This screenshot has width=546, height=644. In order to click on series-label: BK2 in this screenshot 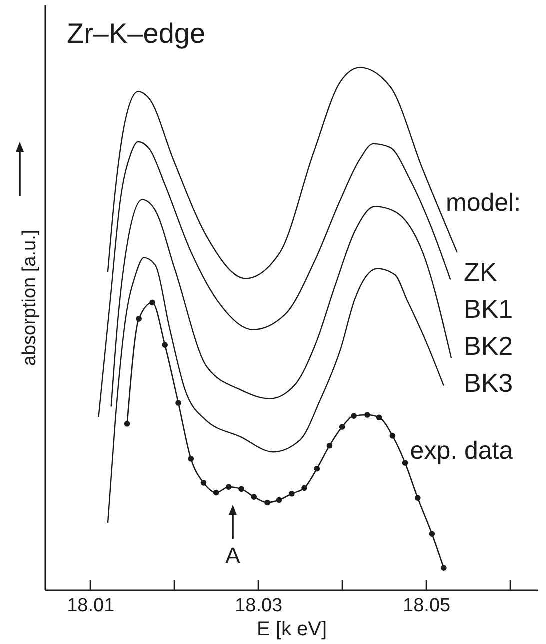, I will do `click(489, 346)`.